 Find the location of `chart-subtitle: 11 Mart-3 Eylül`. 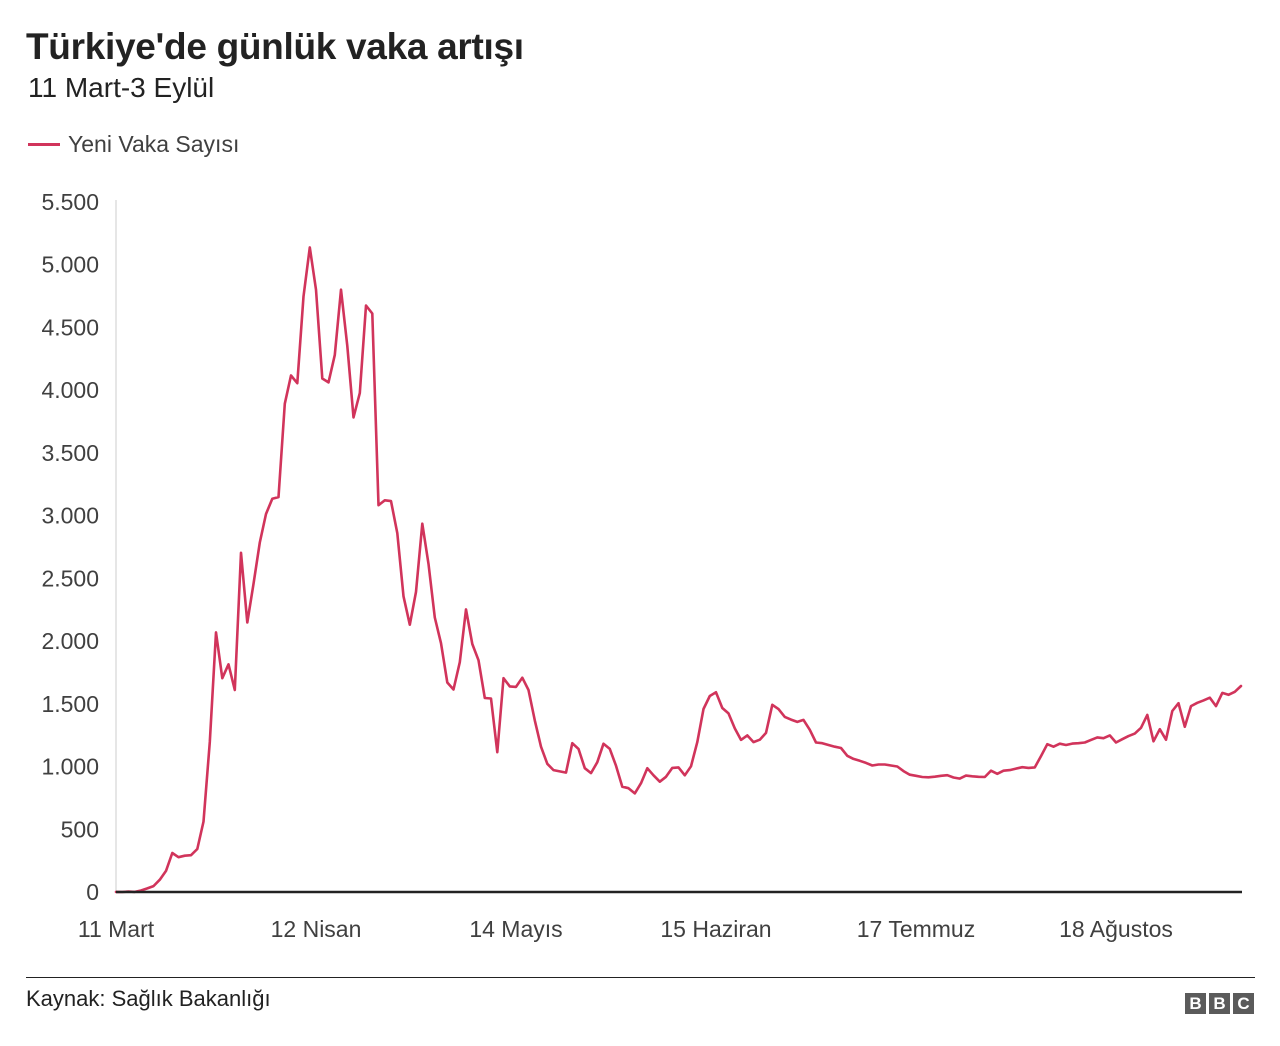

chart-subtitle: 11 Mart-3 Eylül is located at coordinates (121, 87).